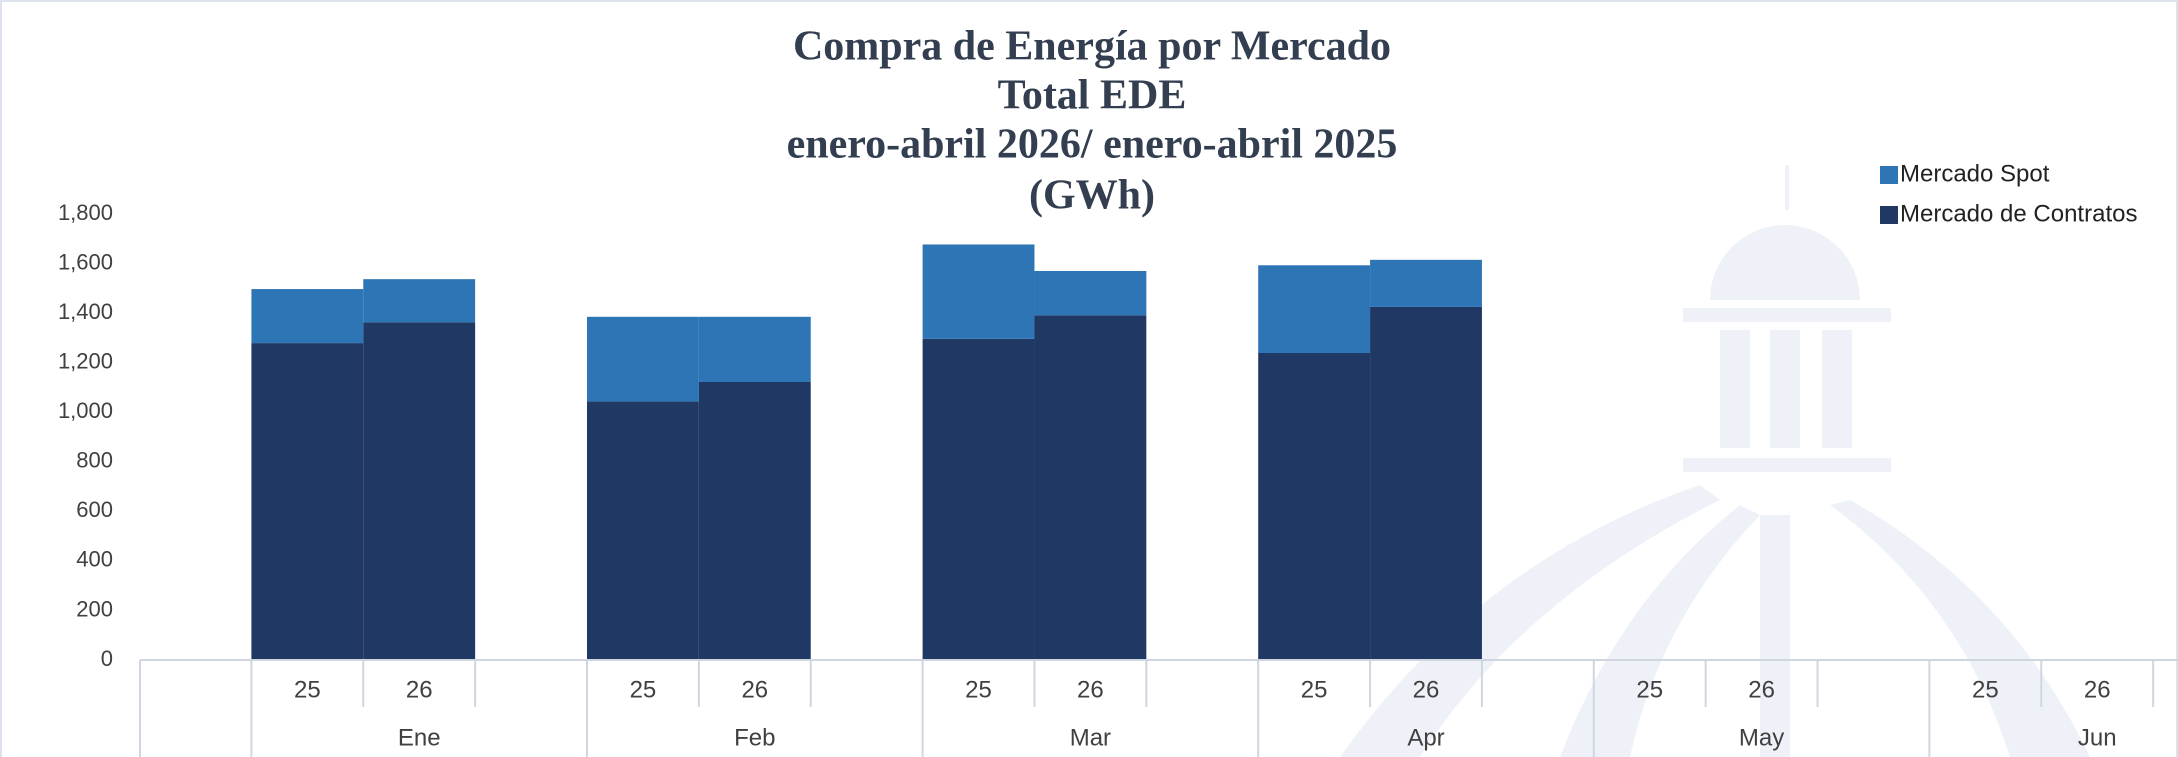 The image size is (2178, 757). What do you see at coordinates (107, 658) in the screenshot?
I see `y-tick-label: 0` at bounding box center [107, 658].